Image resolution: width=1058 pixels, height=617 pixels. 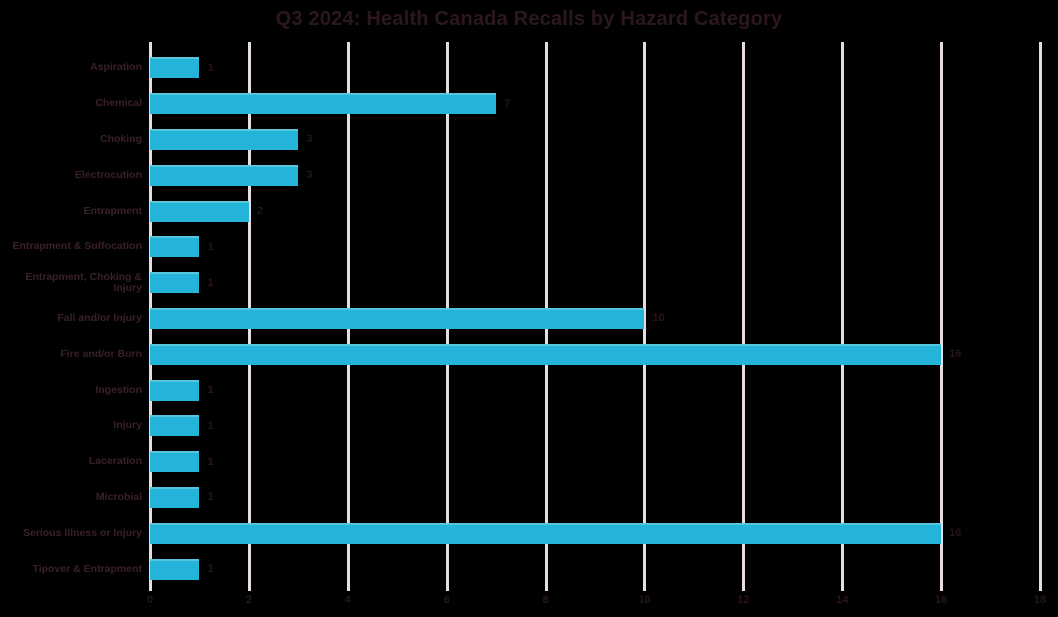 What do you see at coordinates (545, 600) in the screenshot?
I see `x-tick-label: 8` at bounding box center [545, 600].